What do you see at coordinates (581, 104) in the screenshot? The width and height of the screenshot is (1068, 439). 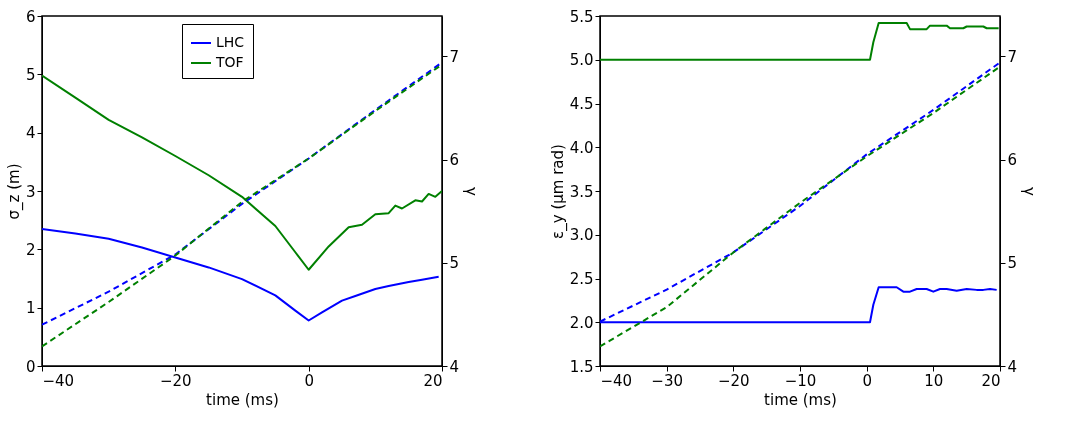 I see `y-tick-label: 4.5` at bounding box center [581, 104].